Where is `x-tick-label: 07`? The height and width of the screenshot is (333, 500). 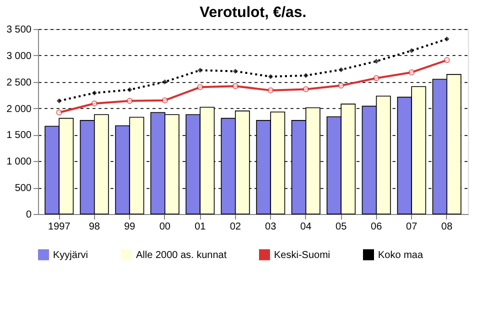 x-tick-label: 07 is located at coordinates (412, 227).